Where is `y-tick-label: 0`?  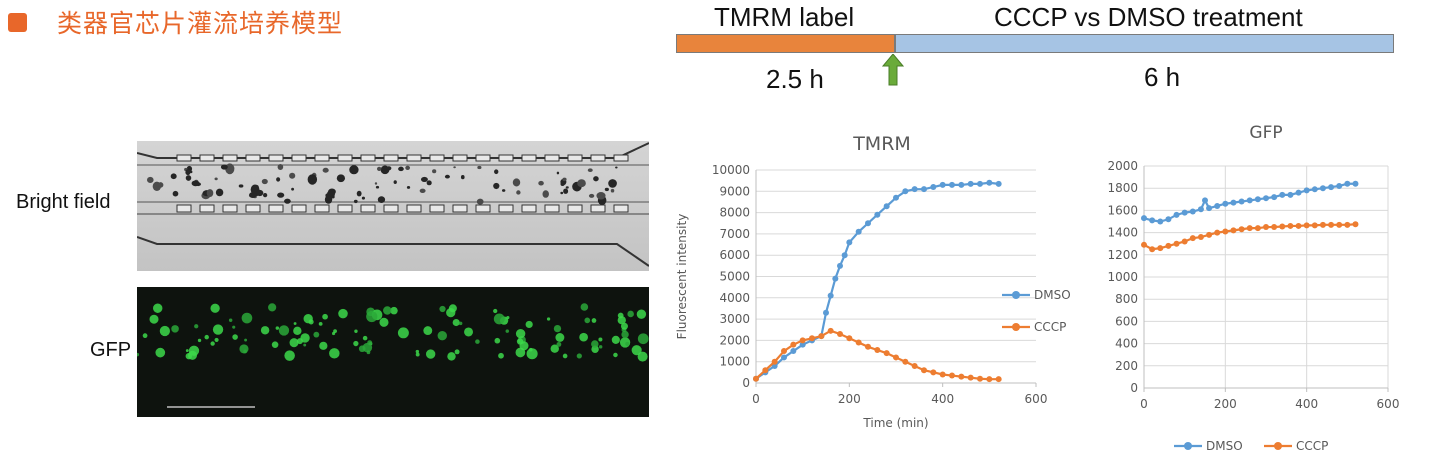 y-tick-label: 0 is located at coordinates (1134, 388).